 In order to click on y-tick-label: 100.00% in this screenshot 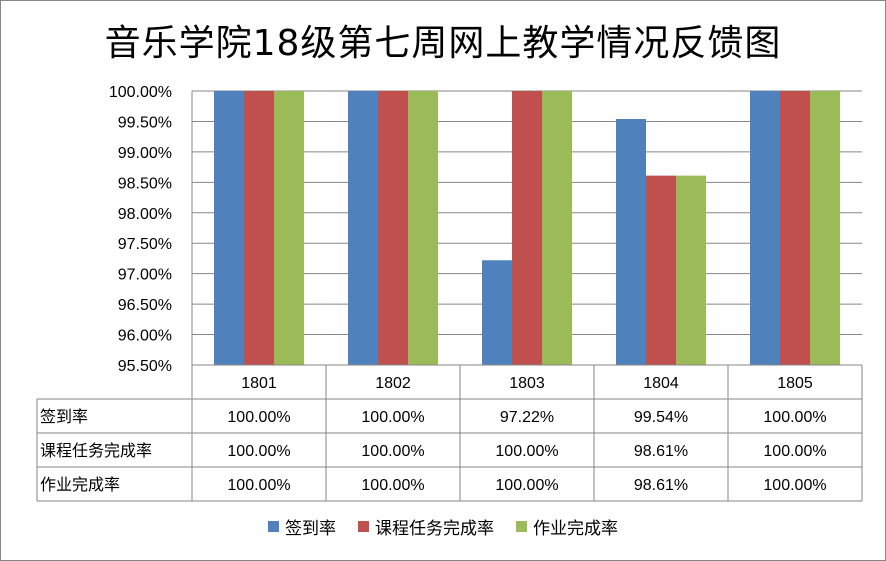, I will do `click(140, 92)`.